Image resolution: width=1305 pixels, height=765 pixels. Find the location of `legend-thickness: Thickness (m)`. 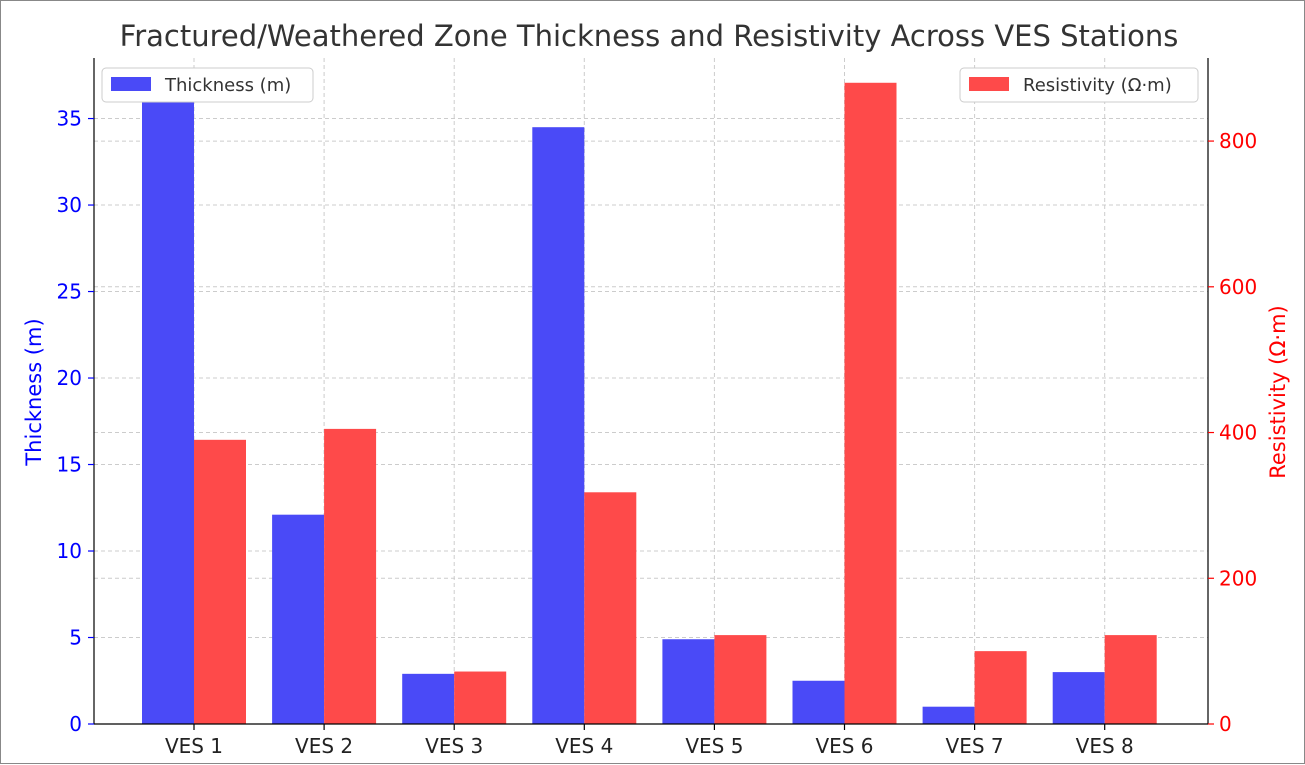

legend-thickness: Thickness (m) is located at coordinates (207, 85).